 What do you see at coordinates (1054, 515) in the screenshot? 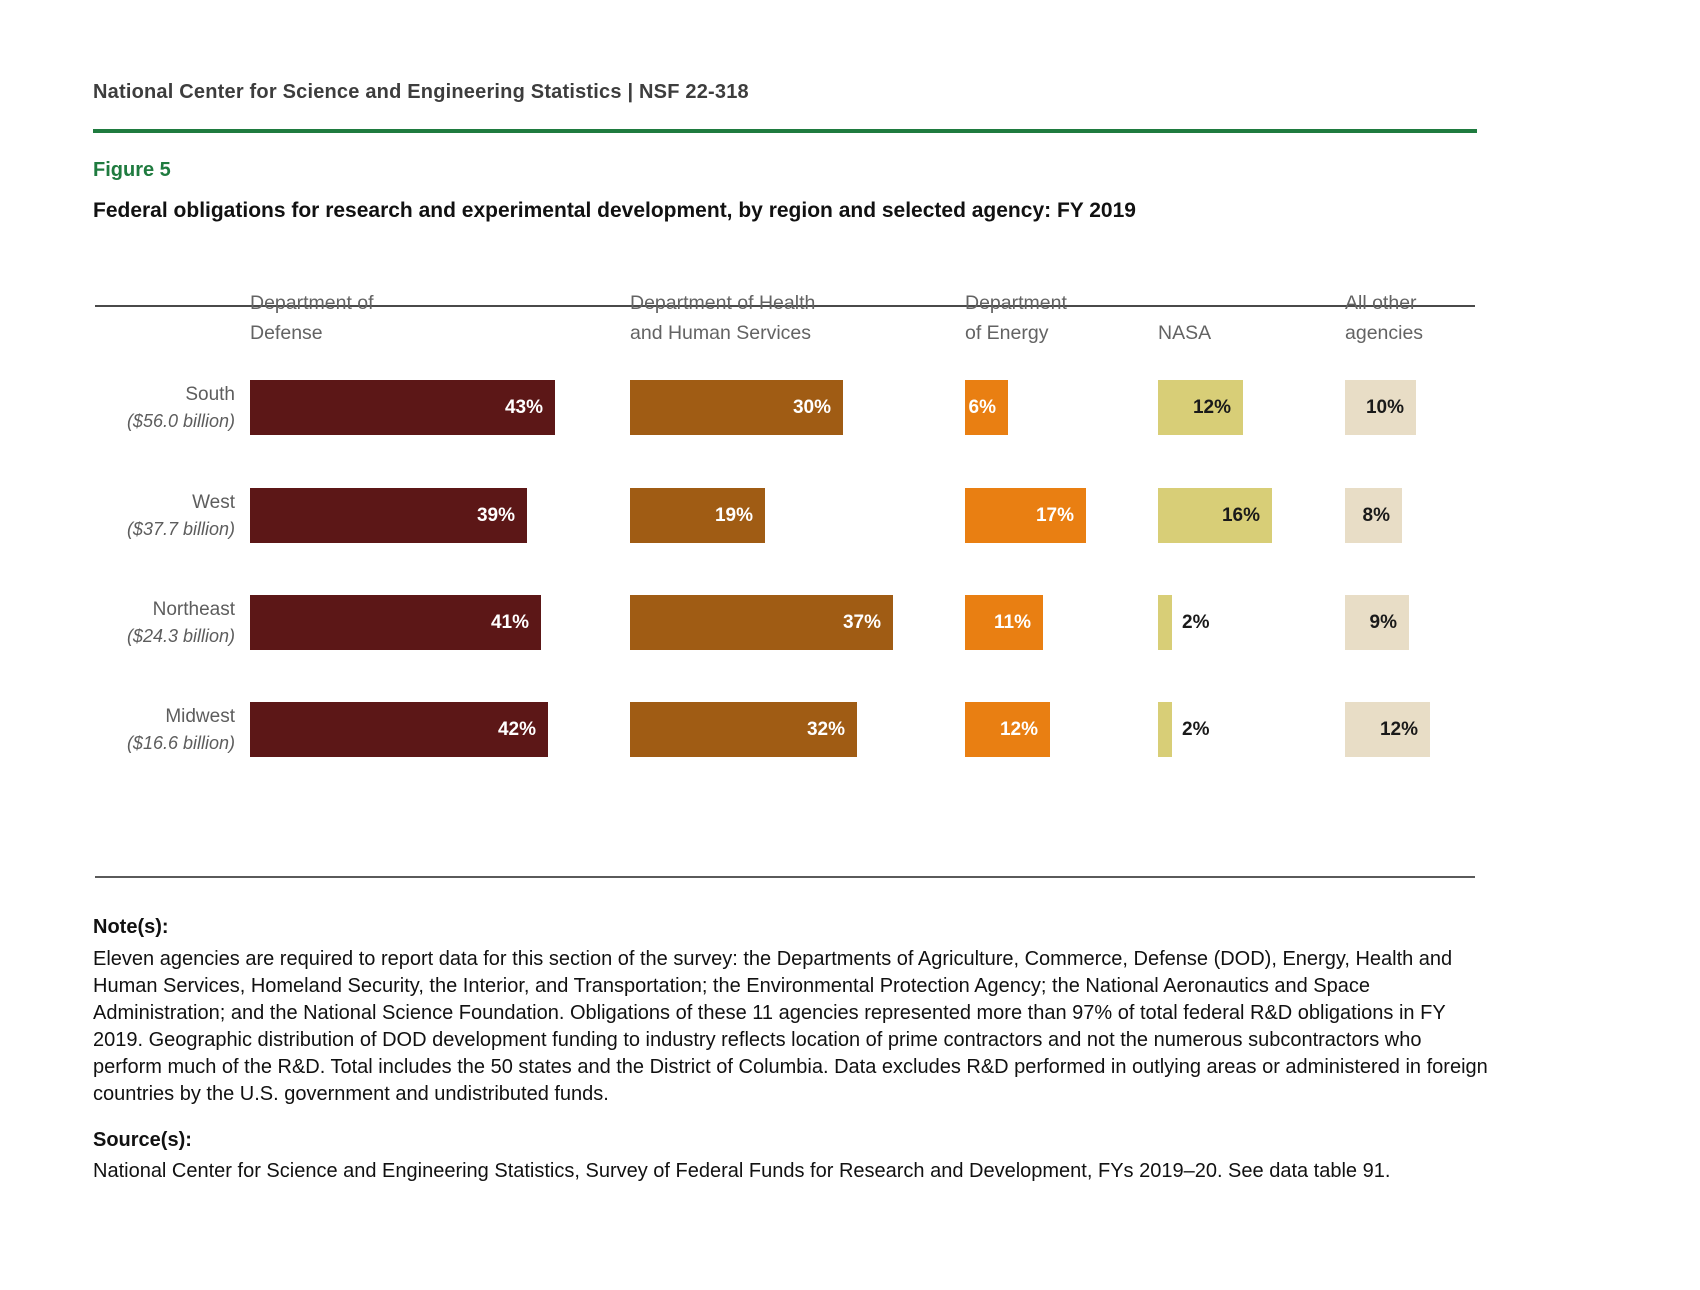
I see `bar-value-label: 17%` at bounding box center [1054, 515].